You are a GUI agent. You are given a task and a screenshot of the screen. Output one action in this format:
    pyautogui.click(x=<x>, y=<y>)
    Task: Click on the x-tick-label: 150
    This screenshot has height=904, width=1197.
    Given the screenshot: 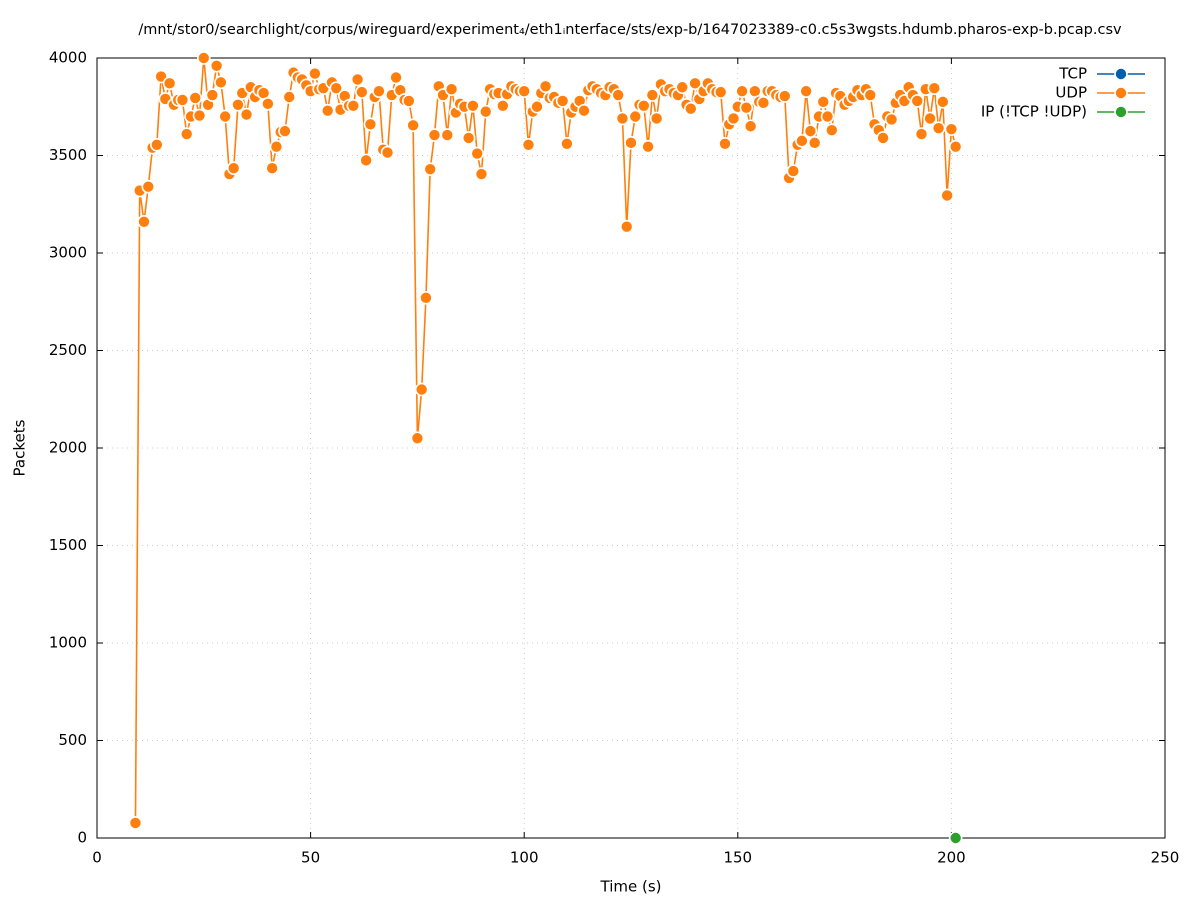 What is the action you would take?
    pyautogui.click(x=737, y=858)
    